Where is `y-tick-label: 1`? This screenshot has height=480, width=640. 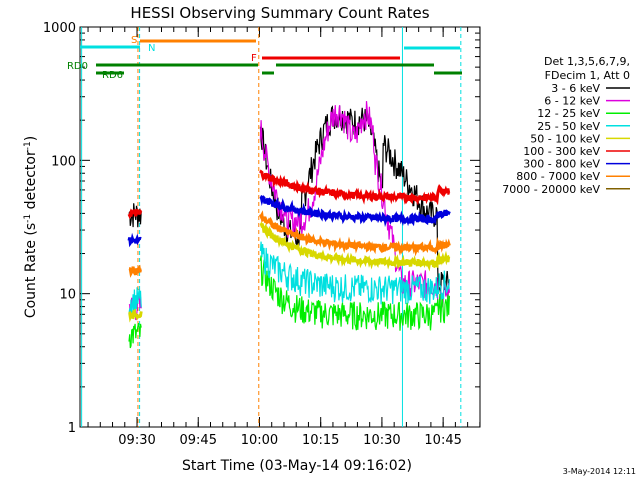
y-tick-label: 1 is located at coordinates (72, 428).